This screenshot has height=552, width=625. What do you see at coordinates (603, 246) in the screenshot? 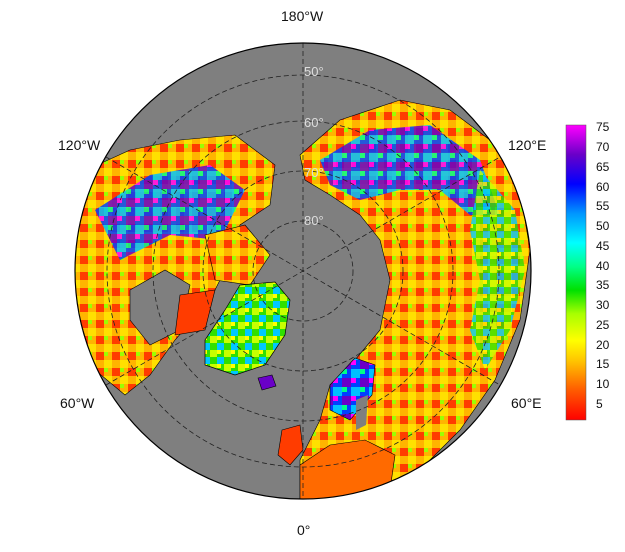
I see `colorbar-tick: 45` at bounding box center [603, 246].